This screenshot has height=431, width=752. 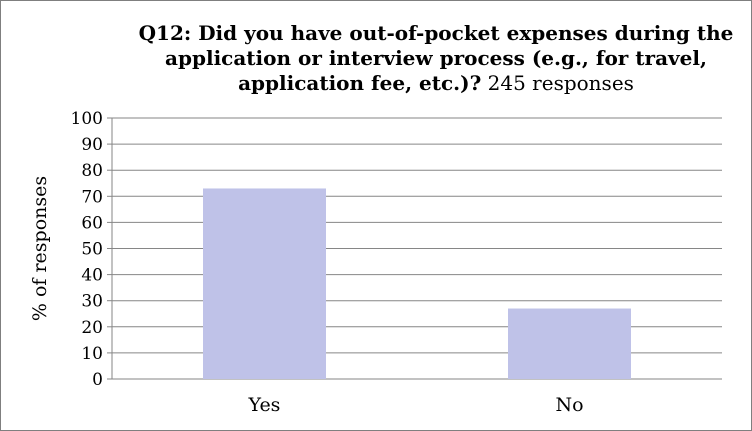 I want to click on y-tick-label-100: 100, so click(x=87, y=119).